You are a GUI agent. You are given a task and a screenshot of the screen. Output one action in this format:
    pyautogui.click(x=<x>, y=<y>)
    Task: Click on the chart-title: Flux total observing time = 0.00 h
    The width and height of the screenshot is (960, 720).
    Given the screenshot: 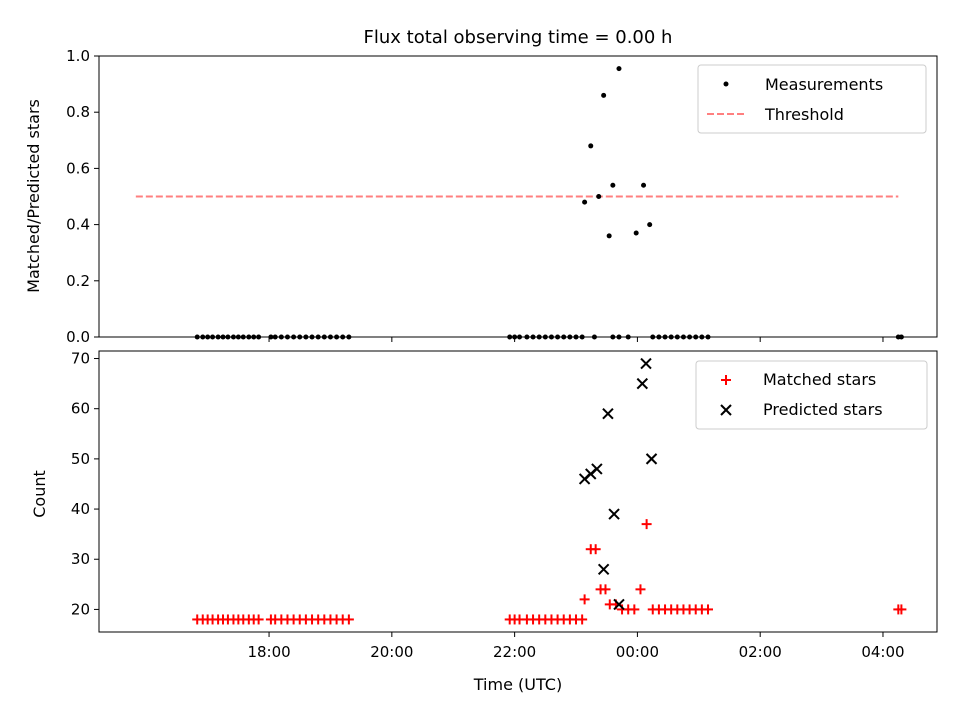 What is the action you would take?
    pyautogui.click(x=518, y=37)
    